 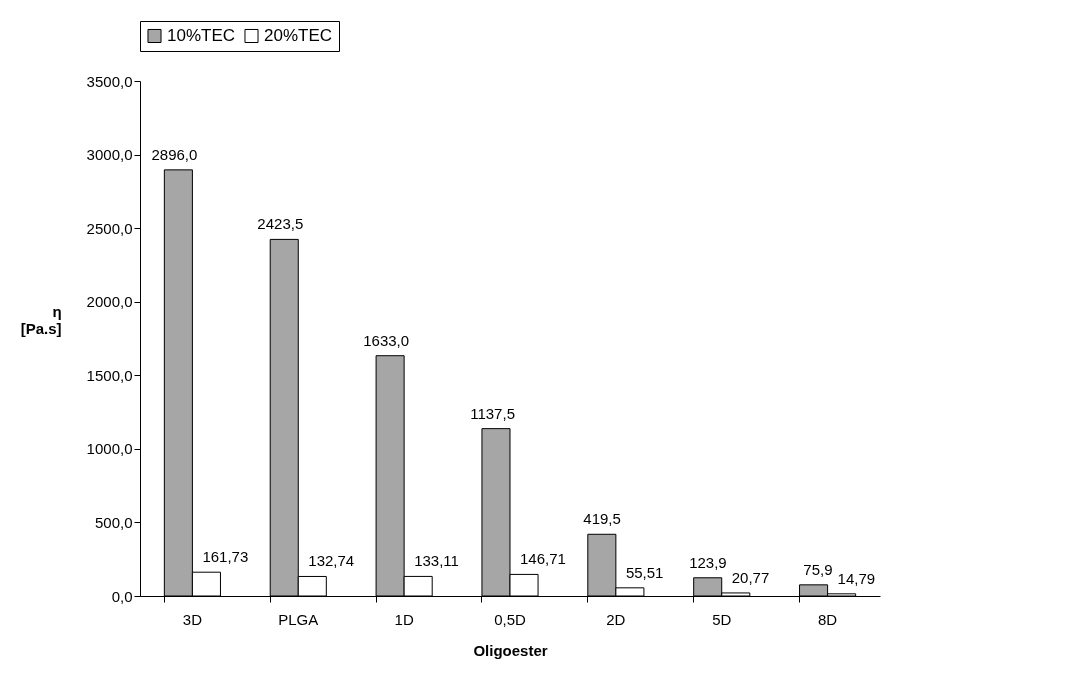 What do you see at coordinates (113, 522) in the screenshot?
I see `y-tick-label: 500,0` at bounding box center [113, 522].